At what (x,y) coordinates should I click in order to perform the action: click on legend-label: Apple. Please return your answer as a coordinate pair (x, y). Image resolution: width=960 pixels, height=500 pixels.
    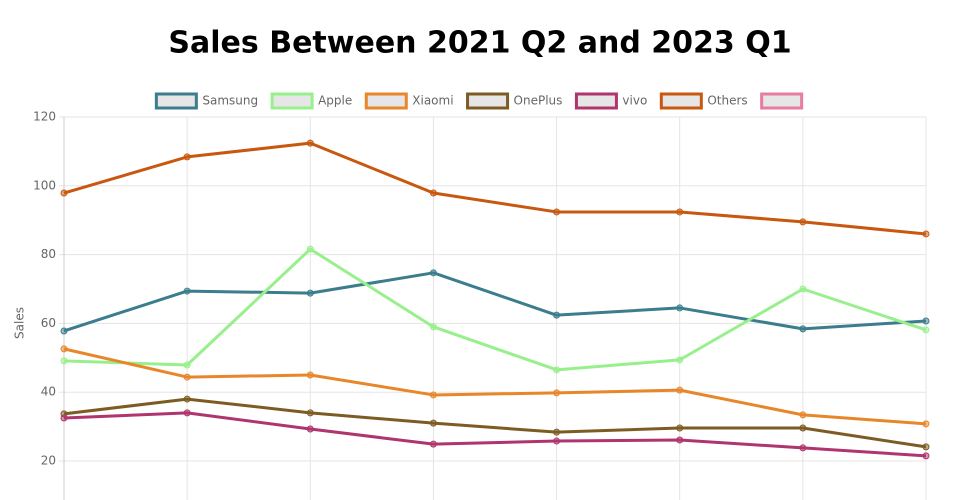
    Looking at the image, I should click on (335, 101).